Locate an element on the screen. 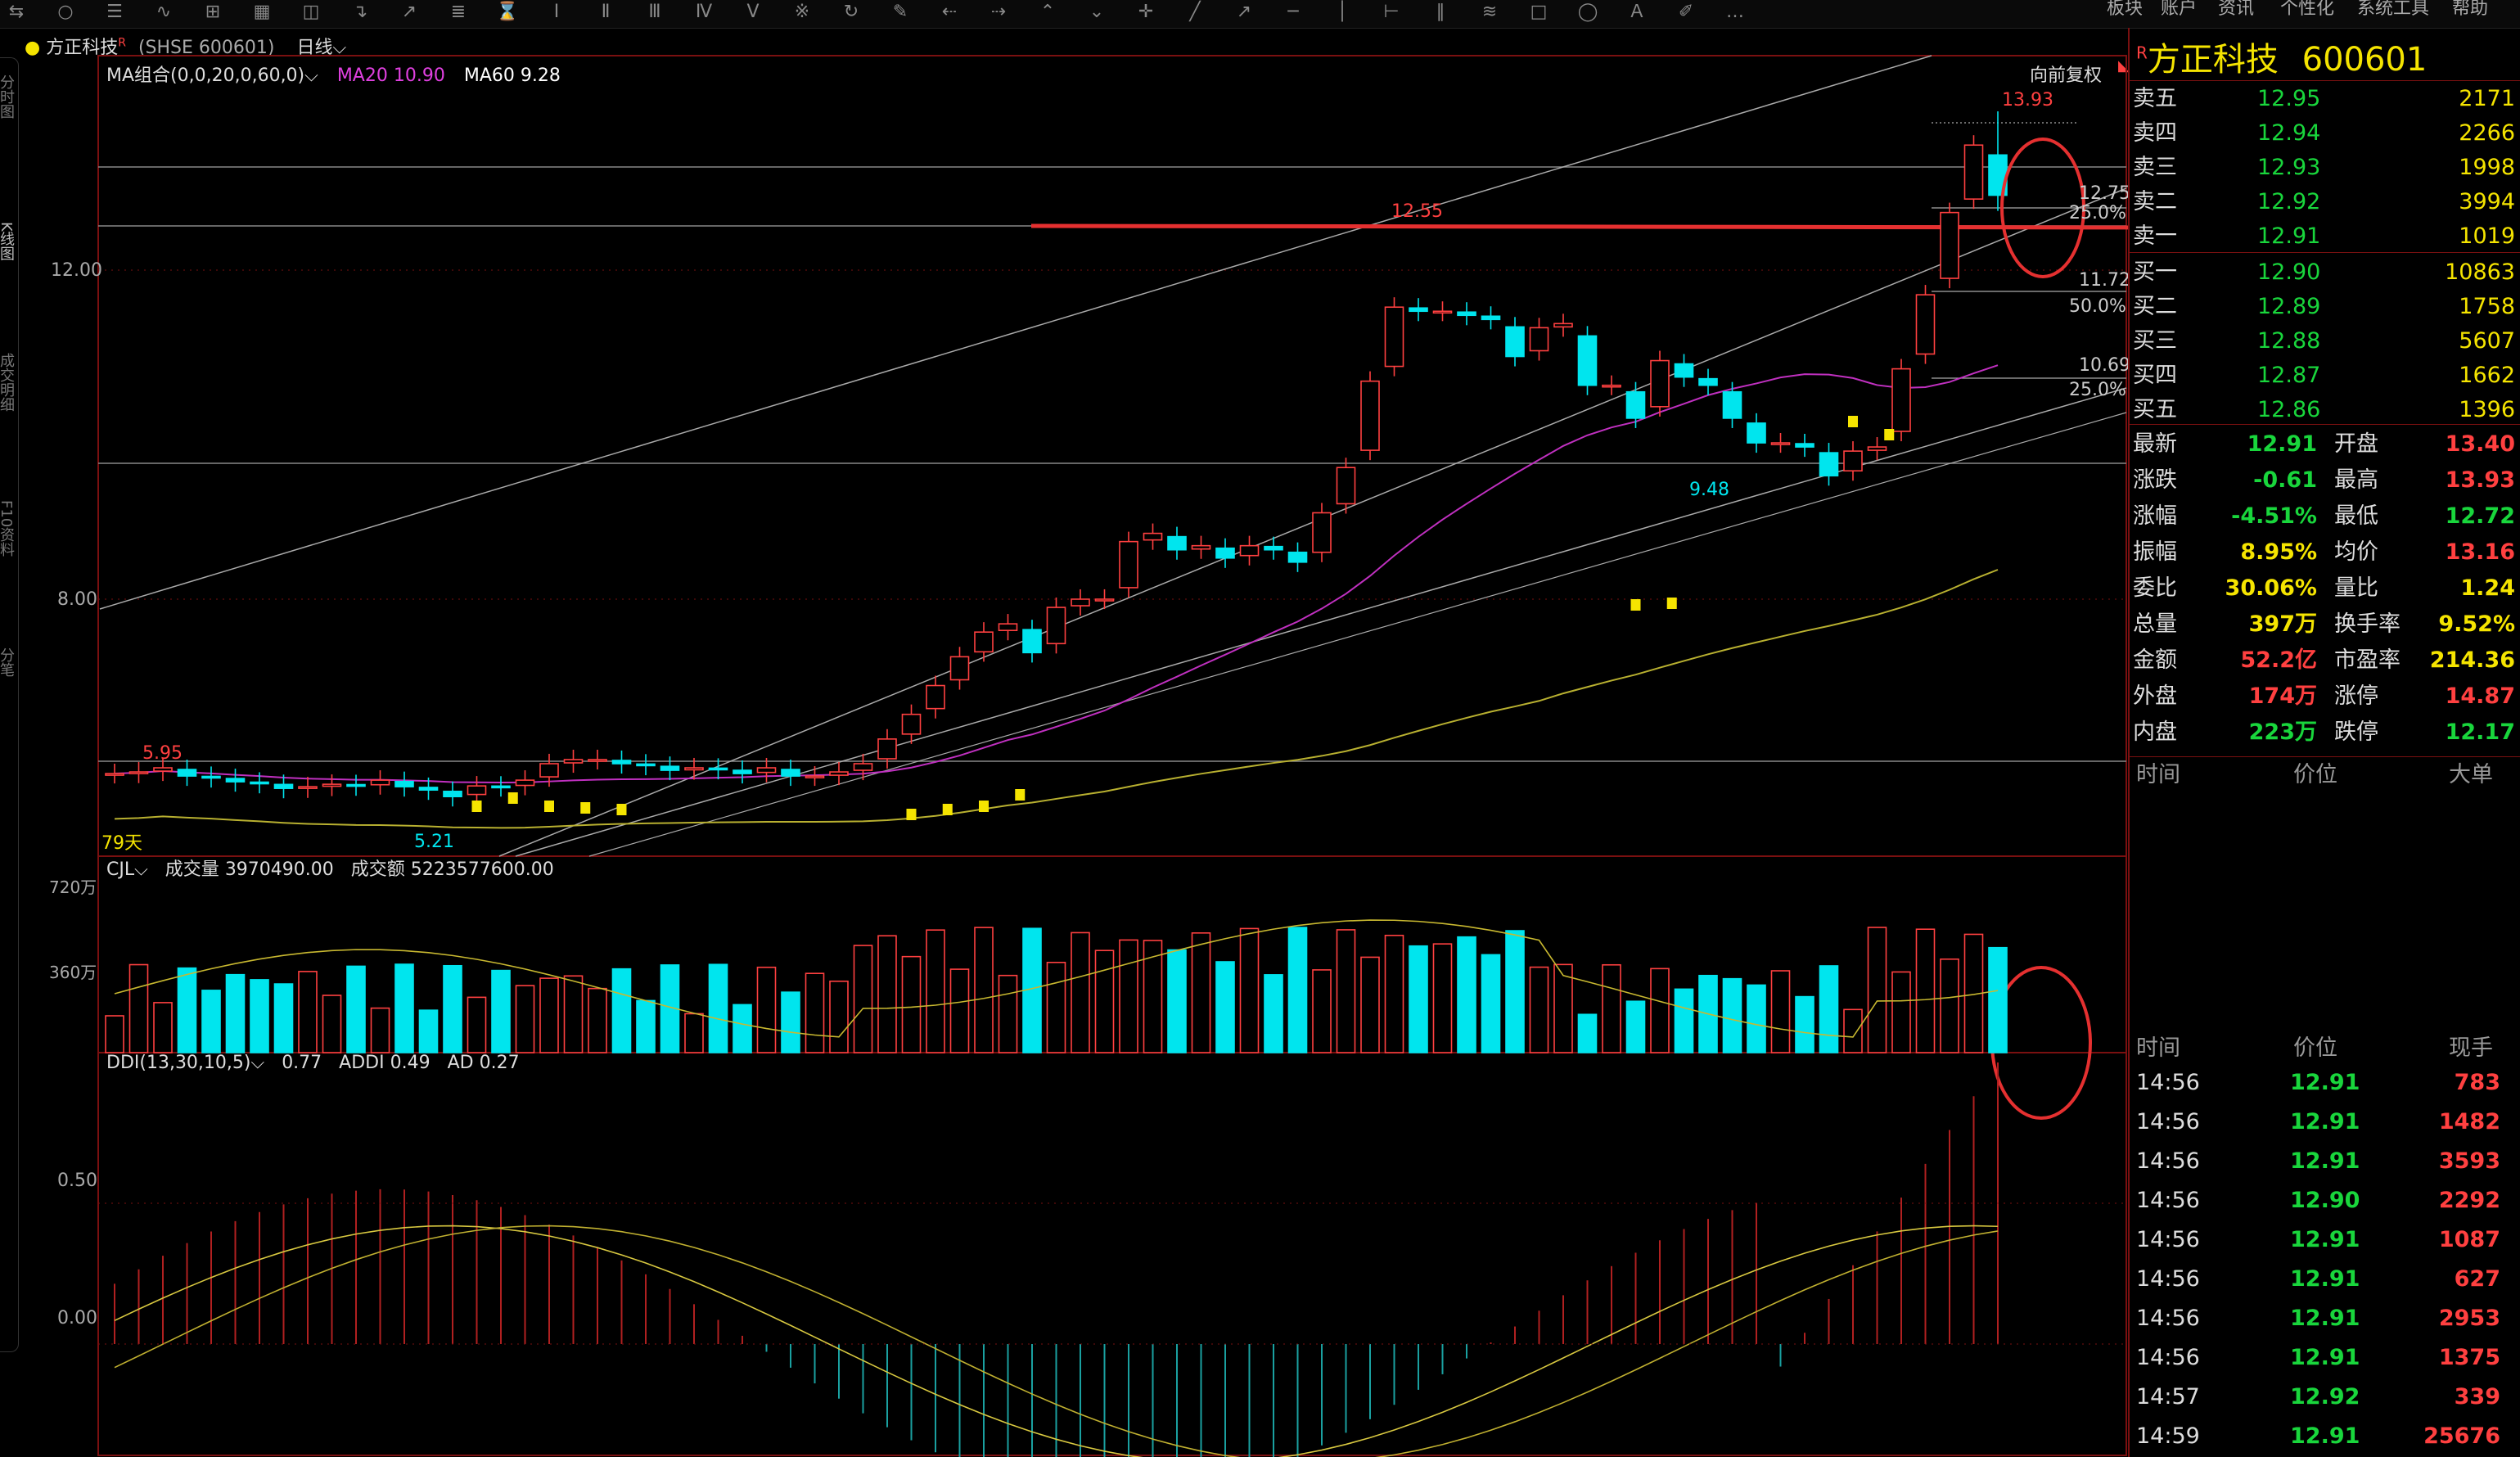 This screenshot has width=2520, height=1457. tick-row: 14:56 12.91 1482 is located at coordinates (2325, 1122).